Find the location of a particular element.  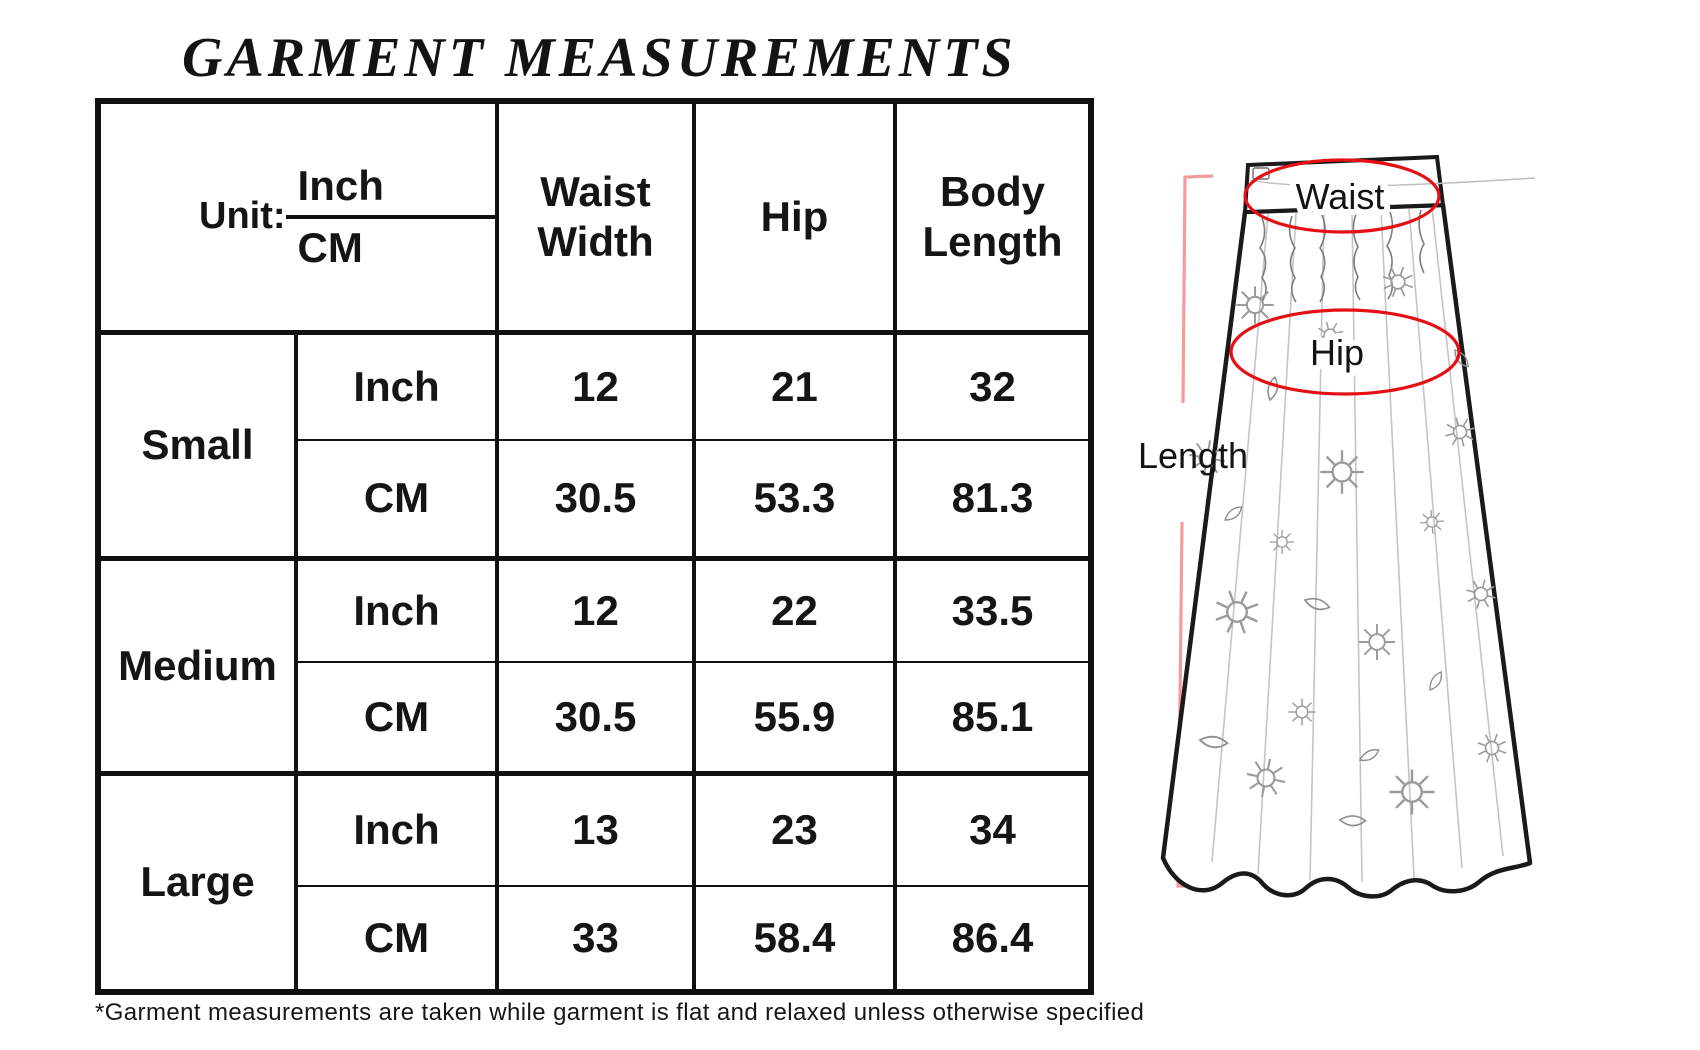

unit-label: Unit: is located at coordinates (242, 216).